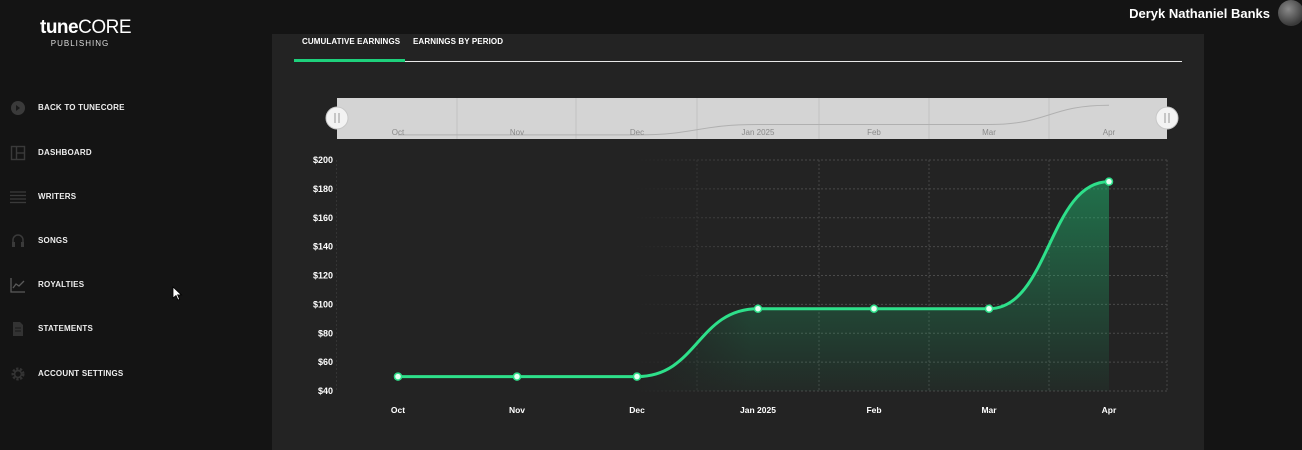 The height and width of the screenshot is (450, 1302). What do you see at coordinates (18, 374) in the screenshot?
I see `gear-icon` at bounding box center [18, 374].